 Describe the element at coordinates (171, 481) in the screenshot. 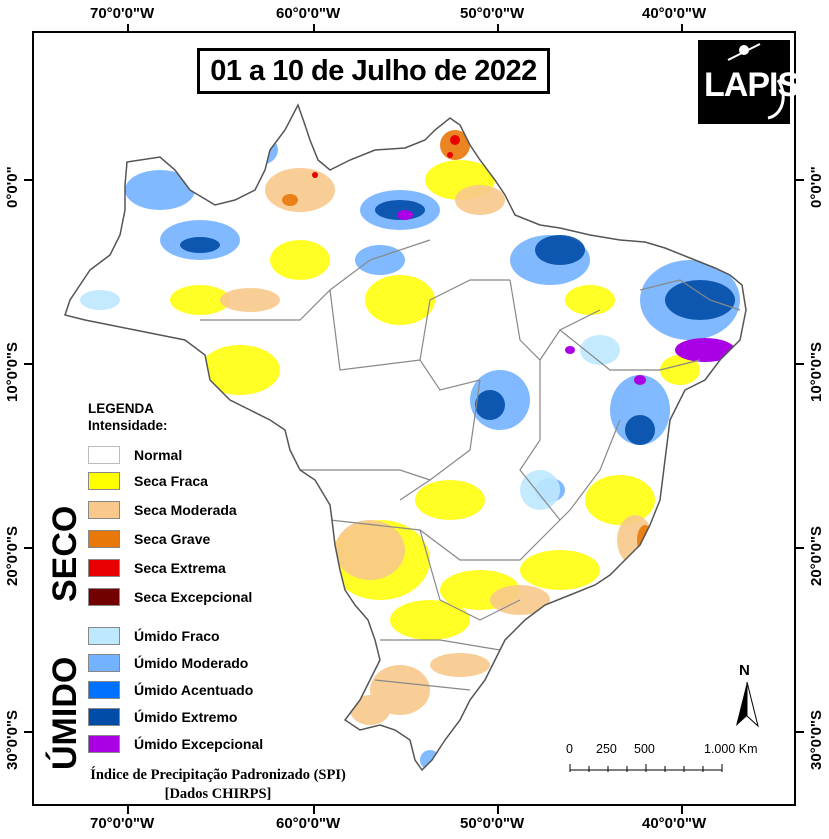

I see `legend-label: Seca Fraca` at that location.